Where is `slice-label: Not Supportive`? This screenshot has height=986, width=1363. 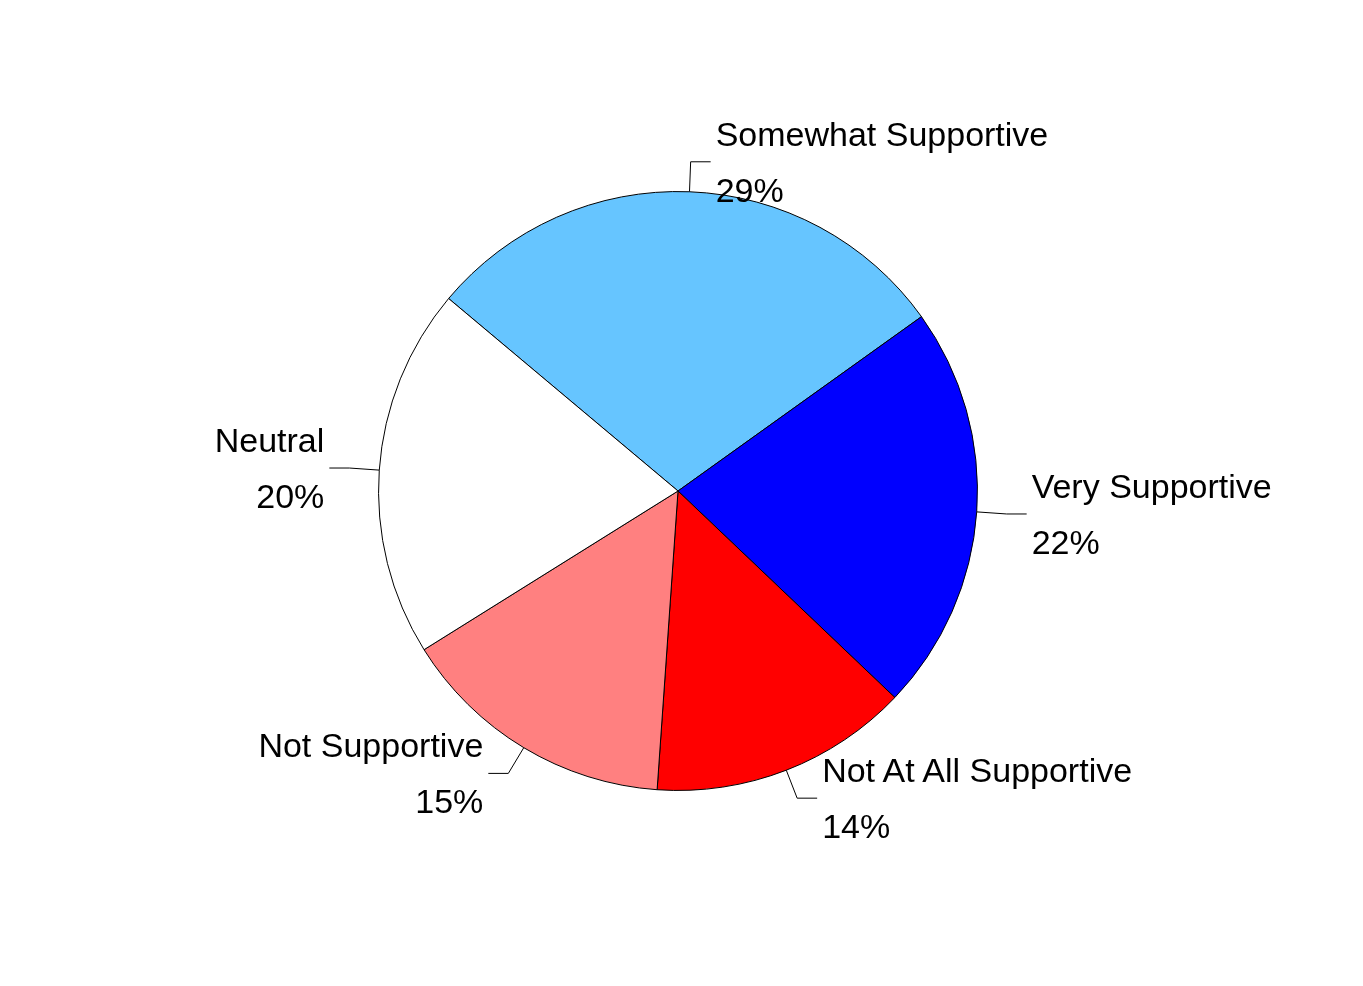 slice-label: Not Supportive is located at coordinates (371, 745).